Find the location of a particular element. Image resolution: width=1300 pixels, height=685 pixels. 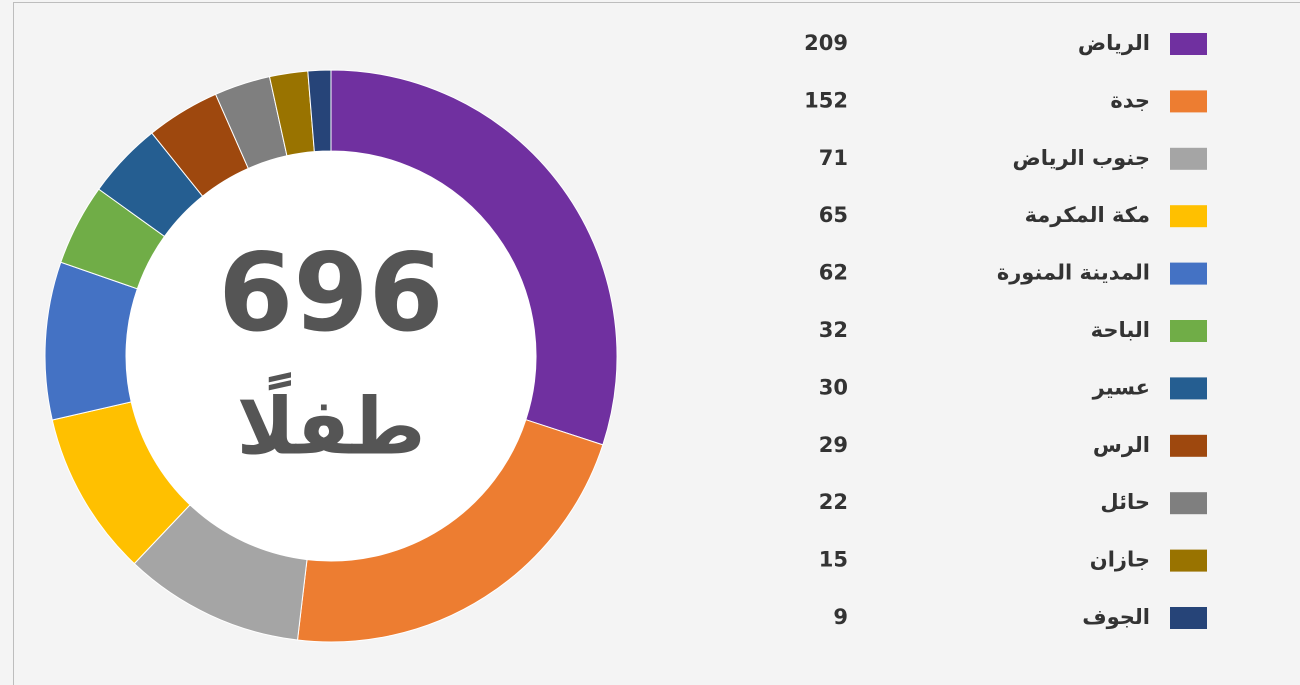

legend-label: عسير is located at coordinates (1121, 387).